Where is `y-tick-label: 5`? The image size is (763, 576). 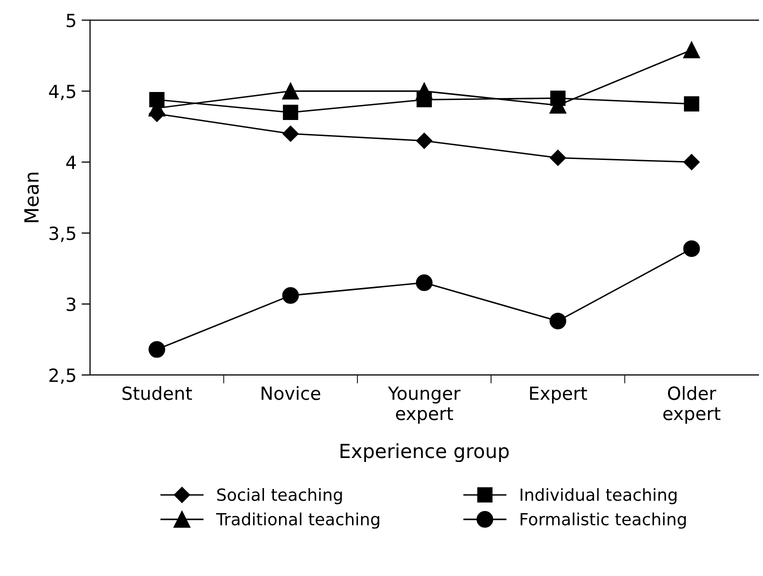 y-tick-label: 5 is located at coordinates (71, 21).